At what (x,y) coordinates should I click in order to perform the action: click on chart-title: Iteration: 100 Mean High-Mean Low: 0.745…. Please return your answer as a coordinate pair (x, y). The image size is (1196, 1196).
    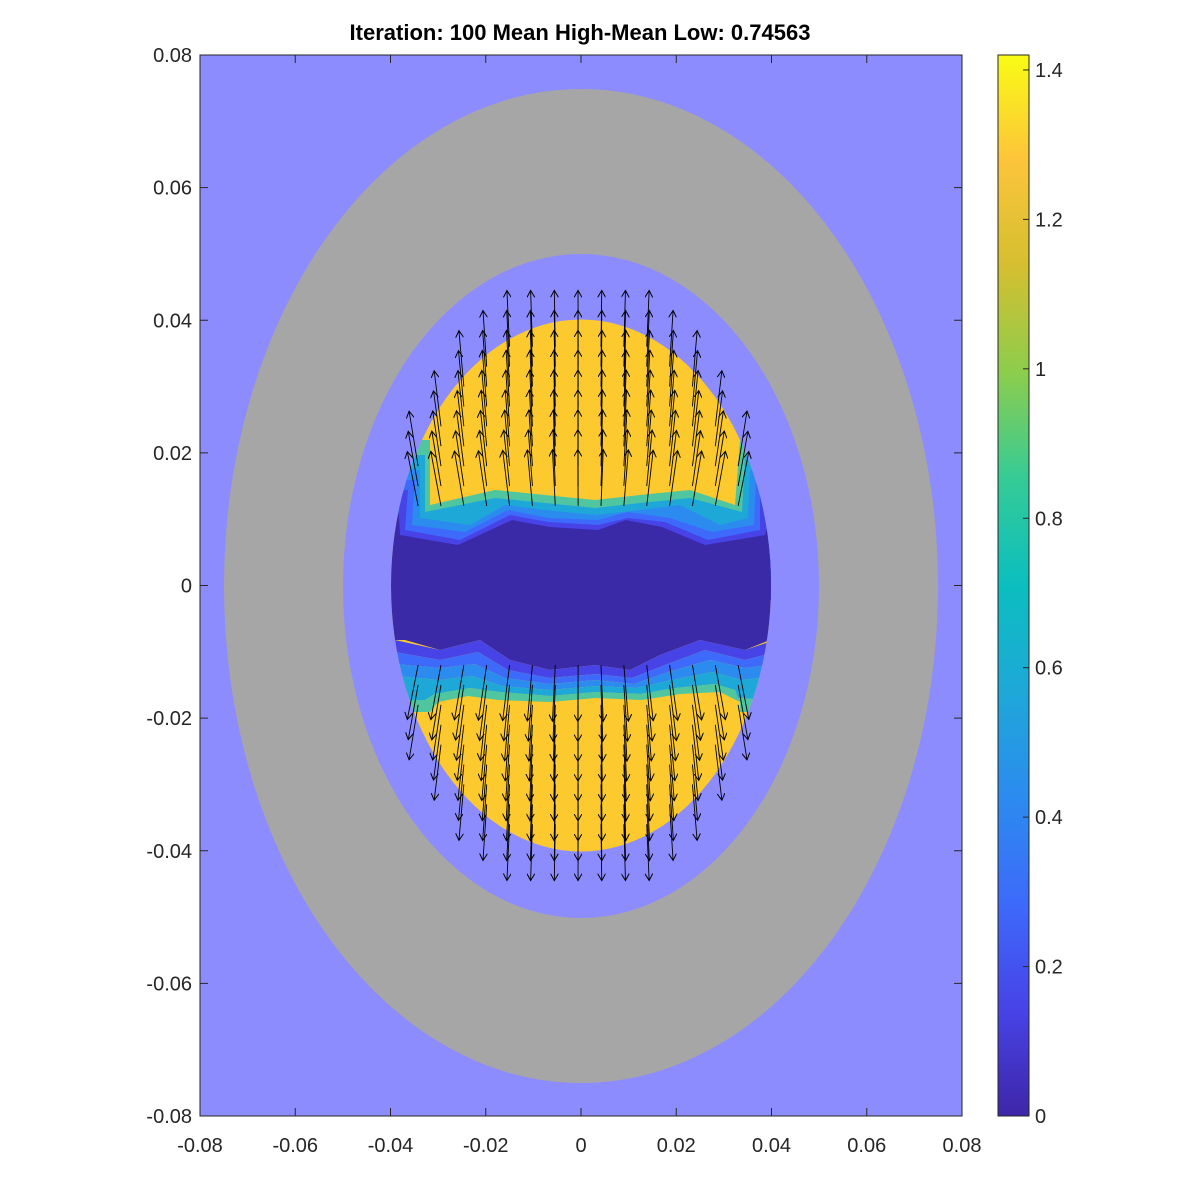
    Looking at the image, I should click on (580, 32).